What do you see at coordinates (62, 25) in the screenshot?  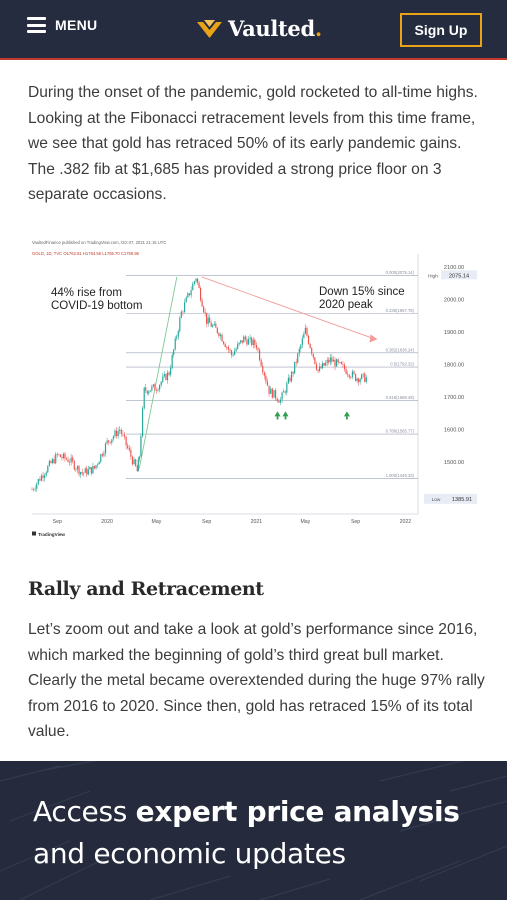 I see `menu-button: MENU` at bounding box center [62, 25].